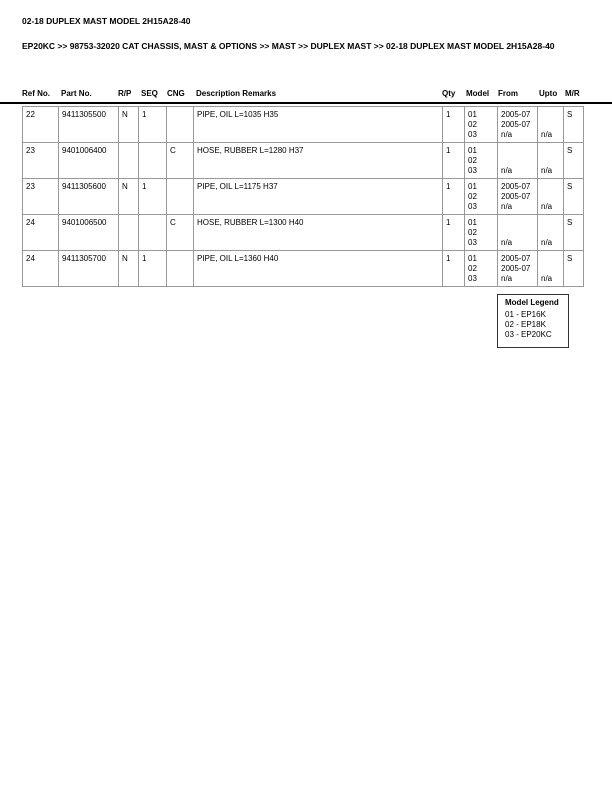 Image resolution: width=612 pixels, height=792 pixels. Describe the element at coordinates (318, 196) in the screenshot. I see `cell-desc: PIPE, OIL L=1175 H37` at that location.